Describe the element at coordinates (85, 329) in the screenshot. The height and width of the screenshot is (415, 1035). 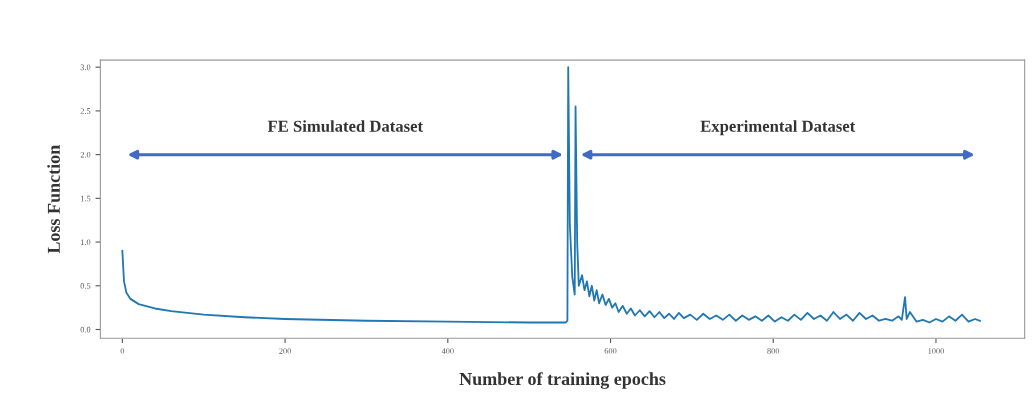
I see `y-tick-label: 0.0` at that location.